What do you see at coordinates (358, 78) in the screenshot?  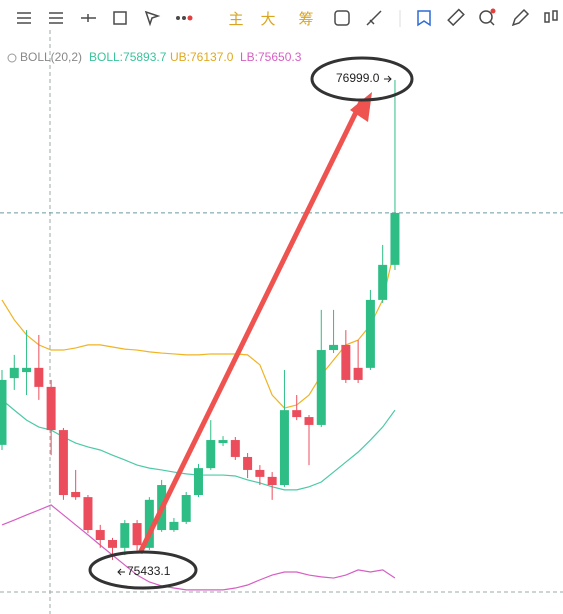 I see `high-label: 76999.0` at bounding box center [358, 78].